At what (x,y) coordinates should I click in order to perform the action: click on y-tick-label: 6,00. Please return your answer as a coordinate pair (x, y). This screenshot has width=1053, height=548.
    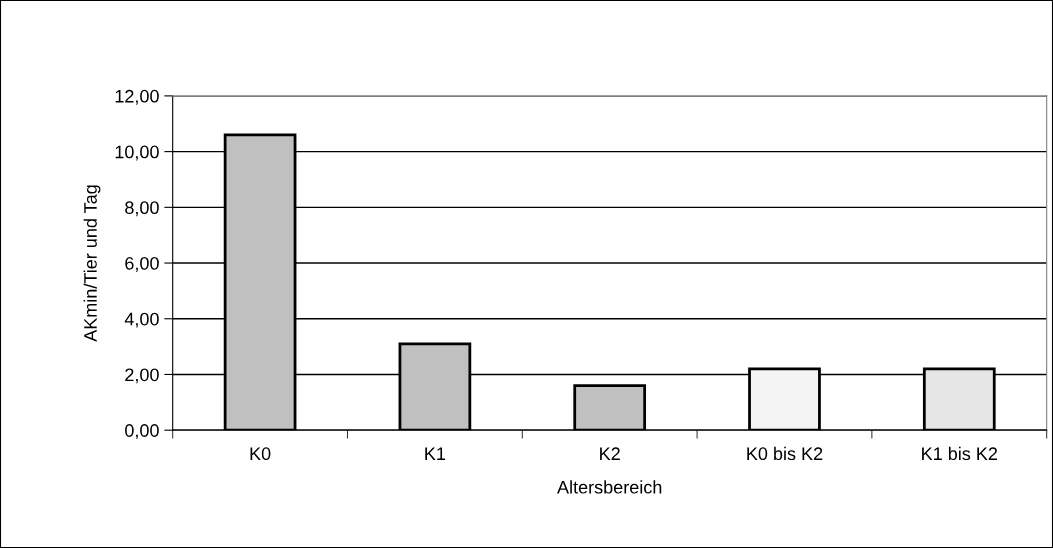
    Looking at the image, I should click on (142, 264).